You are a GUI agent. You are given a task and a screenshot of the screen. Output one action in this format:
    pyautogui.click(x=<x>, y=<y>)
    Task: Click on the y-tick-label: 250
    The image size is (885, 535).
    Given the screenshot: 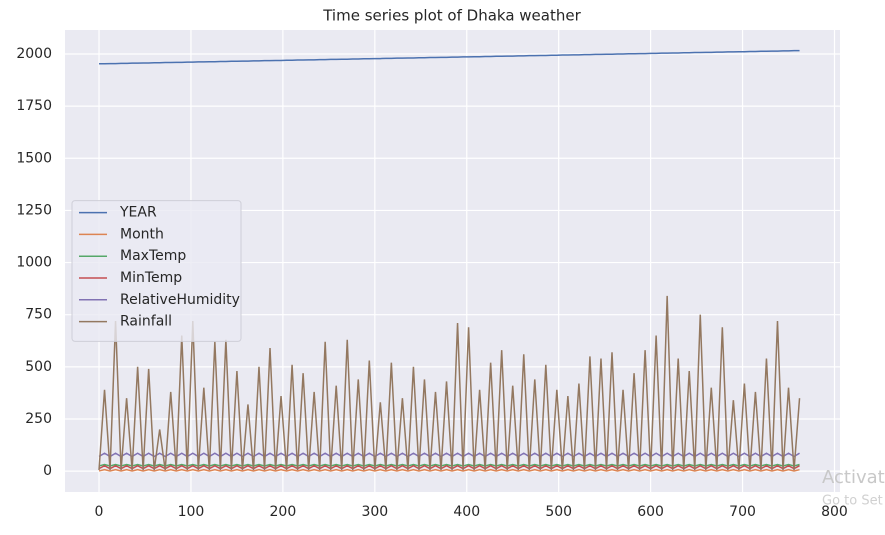 What is the action you would take?
    pyautogui.click(x=38, y=419)
    